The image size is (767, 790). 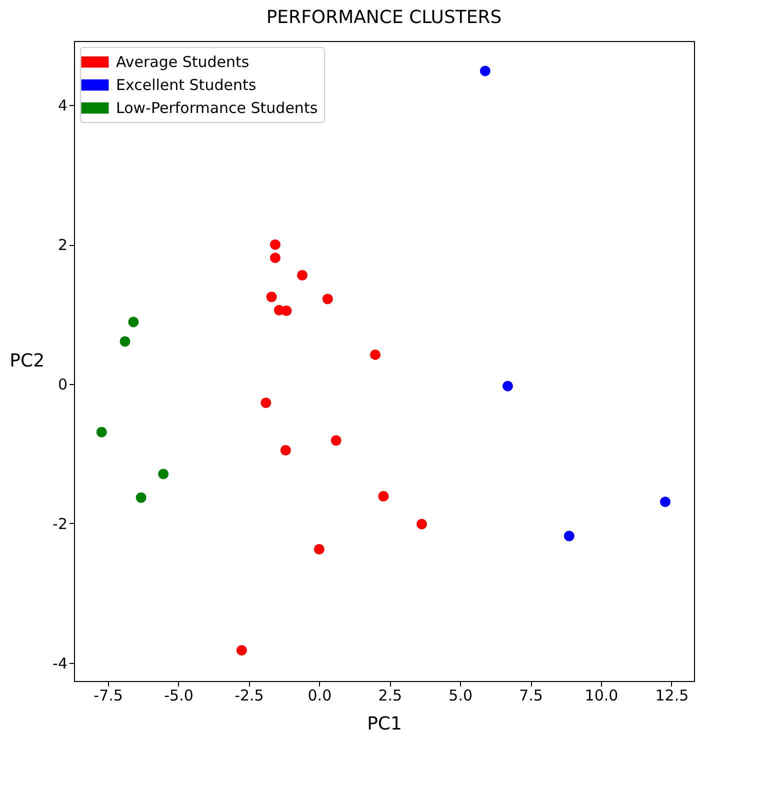 I want to click on y-tick-label: -2, so click(x=60, y=523).